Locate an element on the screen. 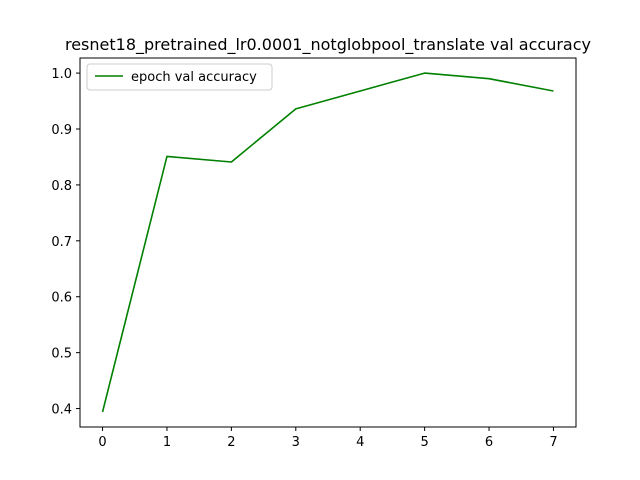 The image size is (640, 480). y-tick-label: 0.6 is located at coordinates (61, 298).